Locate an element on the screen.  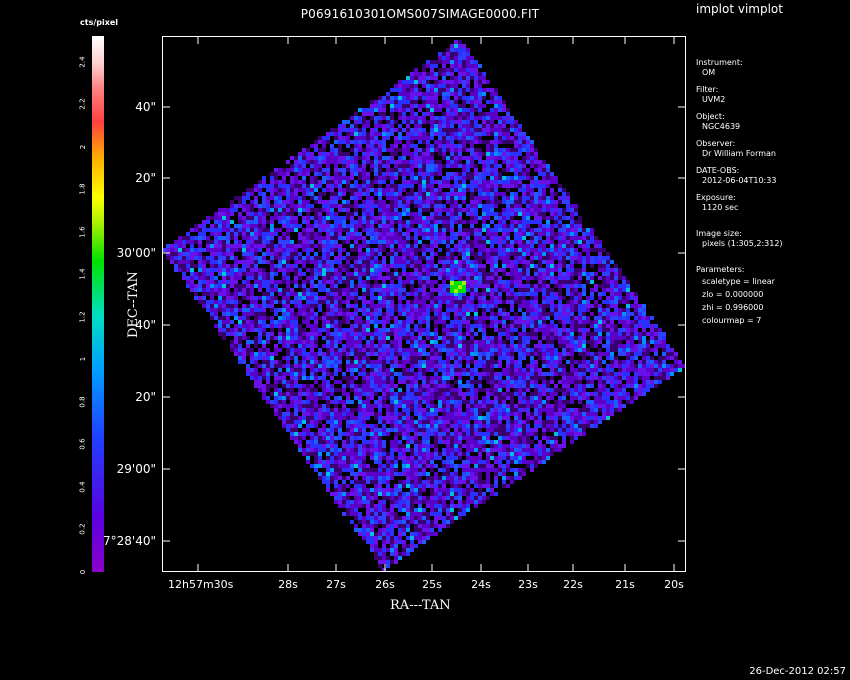
observer-value: Dr William Forman is located at coordinates (739, 153).